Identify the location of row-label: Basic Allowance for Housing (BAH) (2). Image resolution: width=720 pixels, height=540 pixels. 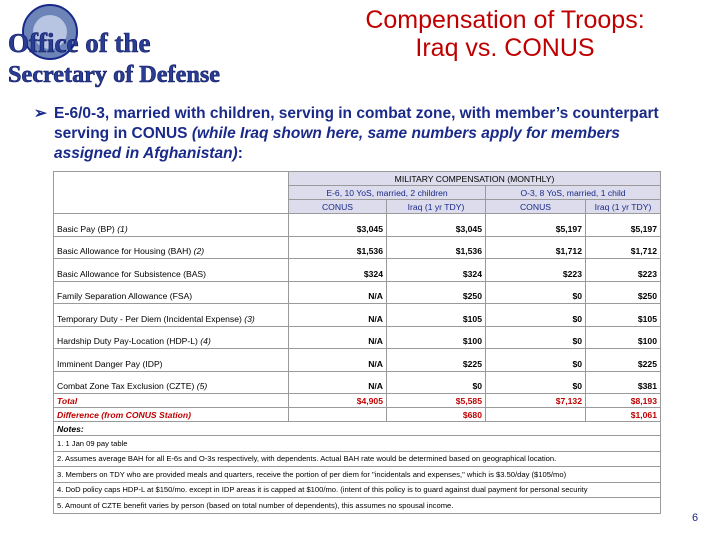
(171, 247).